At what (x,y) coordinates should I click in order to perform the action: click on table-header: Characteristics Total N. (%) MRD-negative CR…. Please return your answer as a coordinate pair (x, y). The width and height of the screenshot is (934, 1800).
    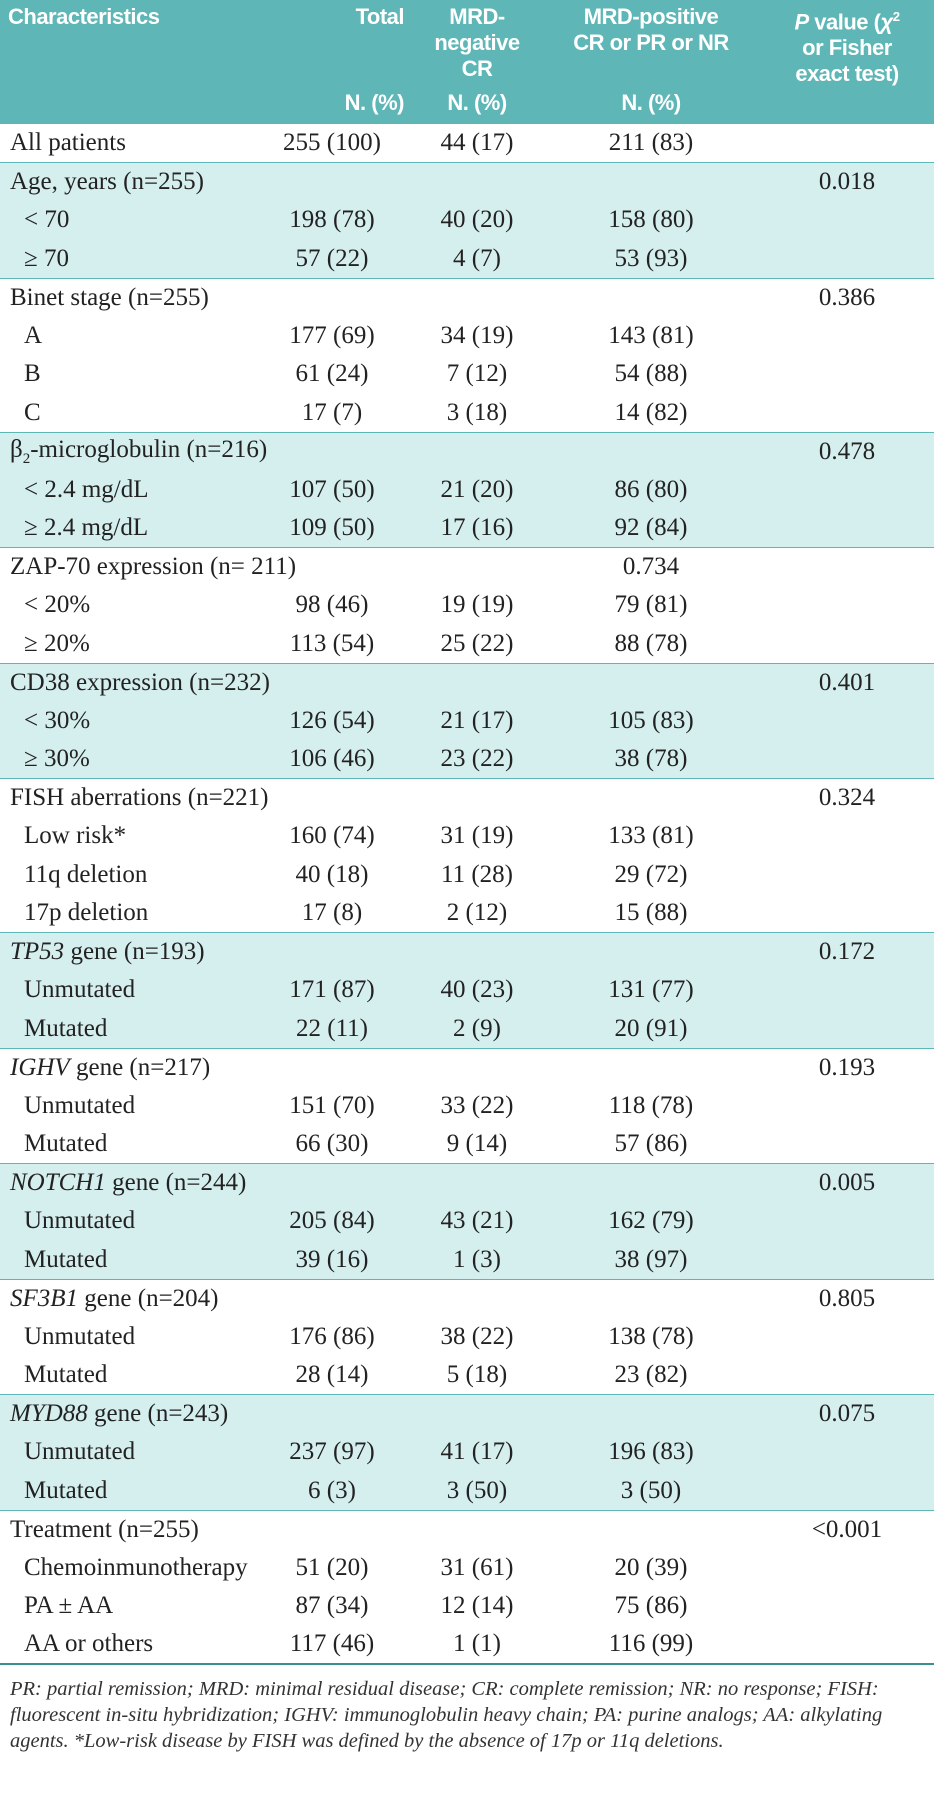
    Looking at the image, I should click on (467, 62).